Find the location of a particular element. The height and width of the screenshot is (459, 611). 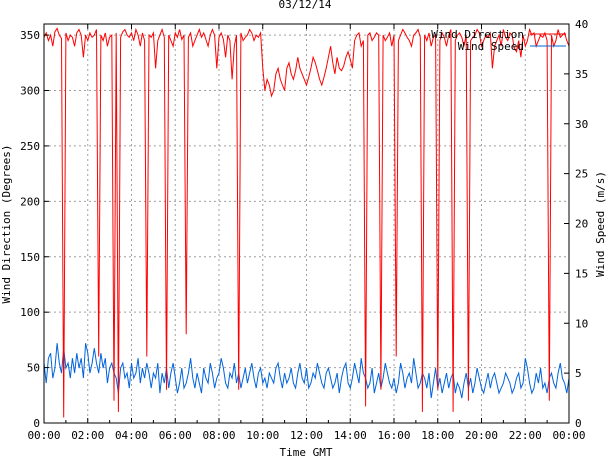

y-left-tick-label: 100 is located at coordinates (30, 312).